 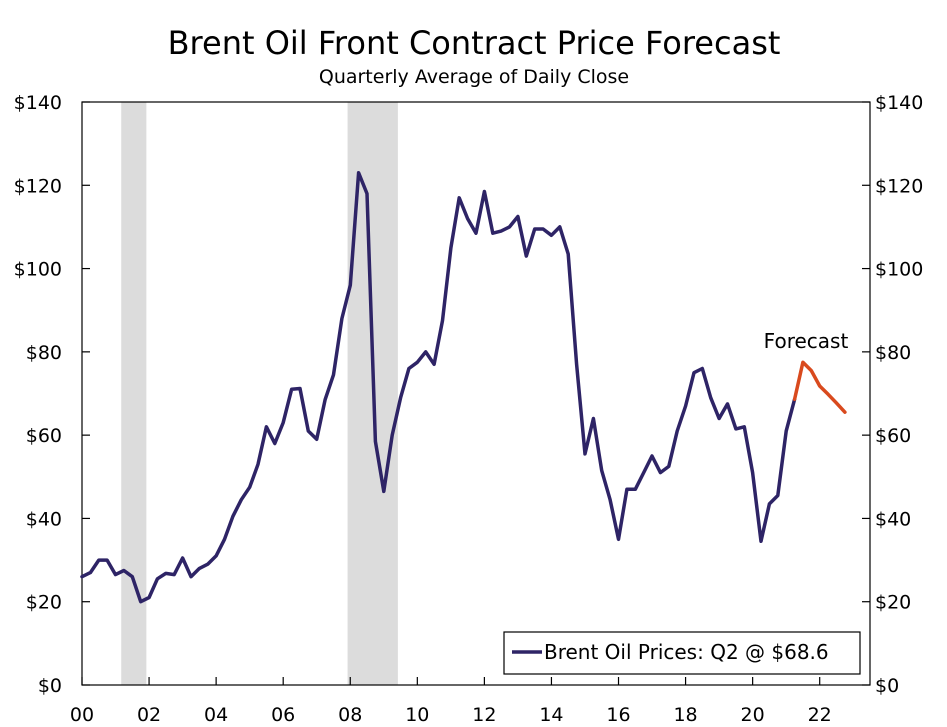 What do you see at coordinates (753, 715) in the screenshot?
I see `x-tick-label: 20` at bounding box center [753, 715].